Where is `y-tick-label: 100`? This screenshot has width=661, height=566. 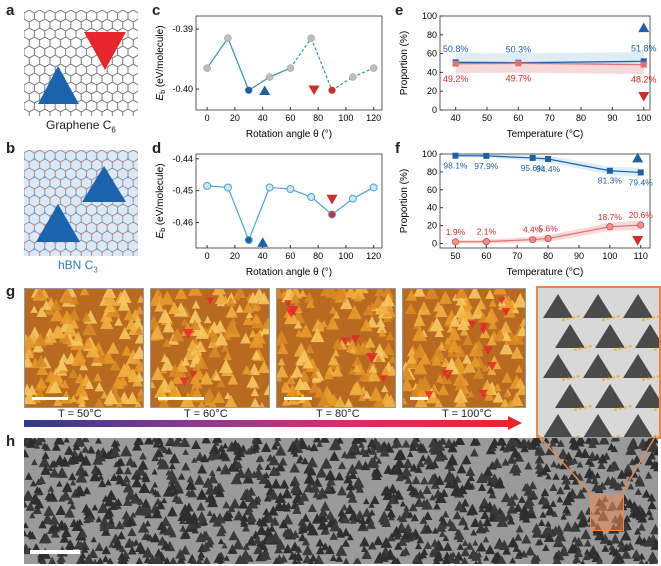
y-tick-label: 100 is located at coordinates (429, 16).